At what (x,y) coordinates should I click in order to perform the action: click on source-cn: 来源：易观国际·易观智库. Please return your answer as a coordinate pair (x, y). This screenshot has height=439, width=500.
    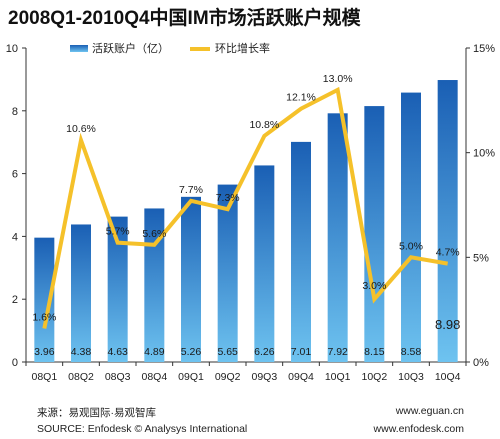
    Looking at the image, I should click on (96, 413).